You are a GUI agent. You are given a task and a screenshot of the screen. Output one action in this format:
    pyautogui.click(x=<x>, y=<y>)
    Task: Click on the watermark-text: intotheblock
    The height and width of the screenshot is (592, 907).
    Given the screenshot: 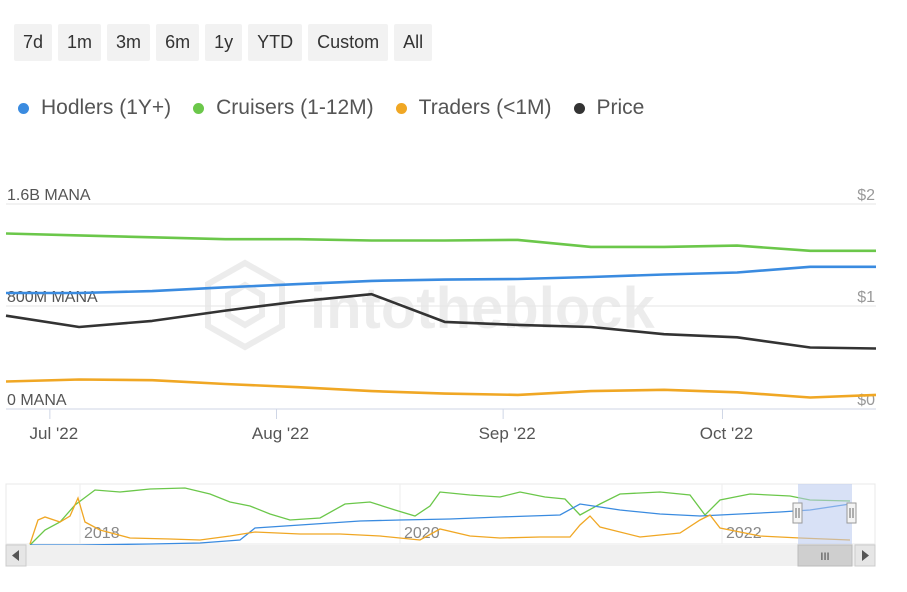 What is the action you would take?
    pyautogui.click(x=483, y=308)
    